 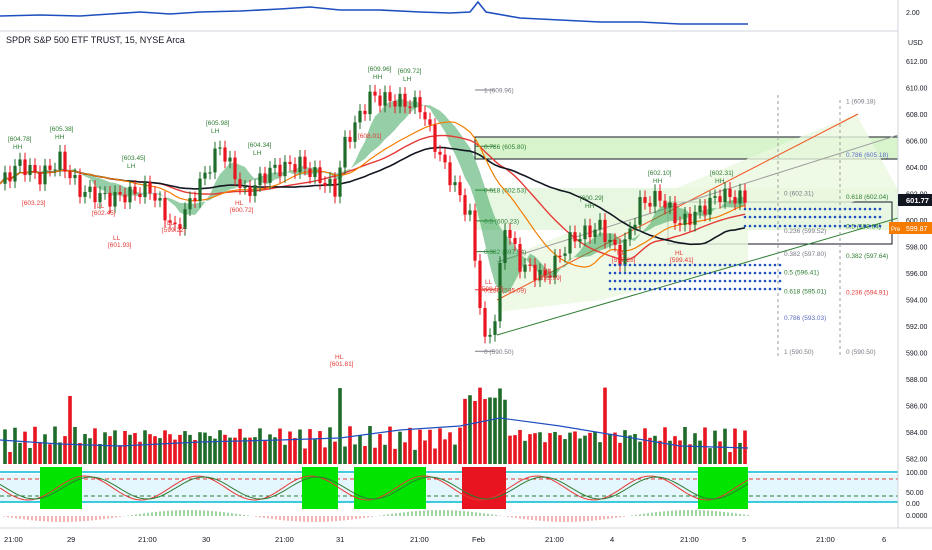 I want to click on swing-tag: LH, so click(x=131, y=166).